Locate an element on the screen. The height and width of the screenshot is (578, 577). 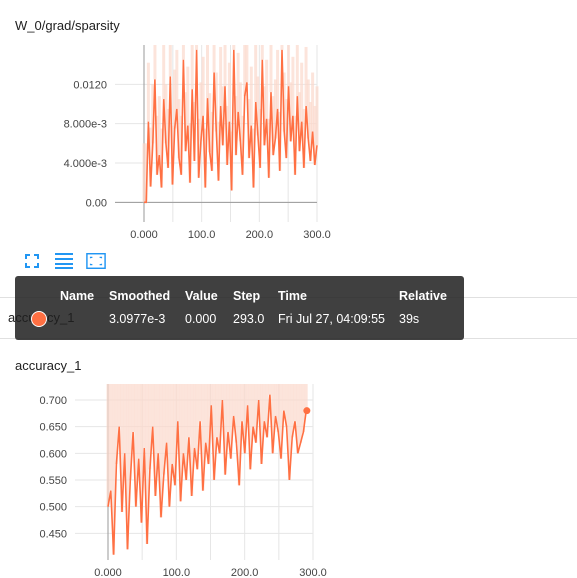
tooltip-header-time: Time is located at coordinates (292, 296).